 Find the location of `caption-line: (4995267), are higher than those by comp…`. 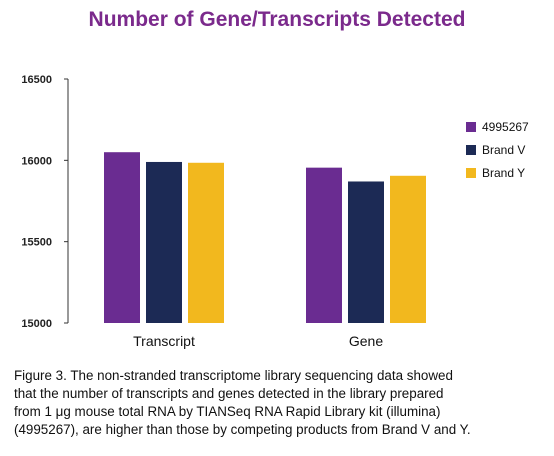

caption-line: (4995267), are higher than those by comp… is located at coordinates (242, 429).